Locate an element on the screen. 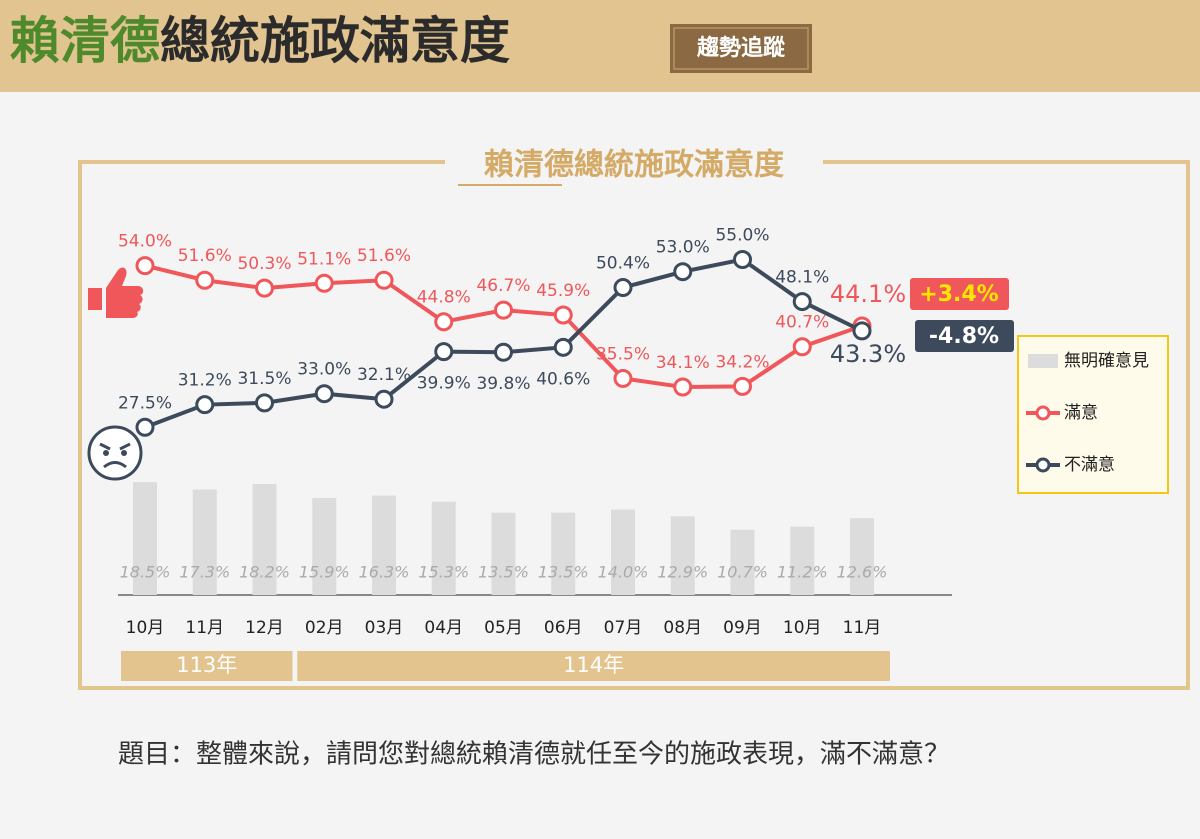  point-value-label: 54.0% is located at coordinates (145, 242).